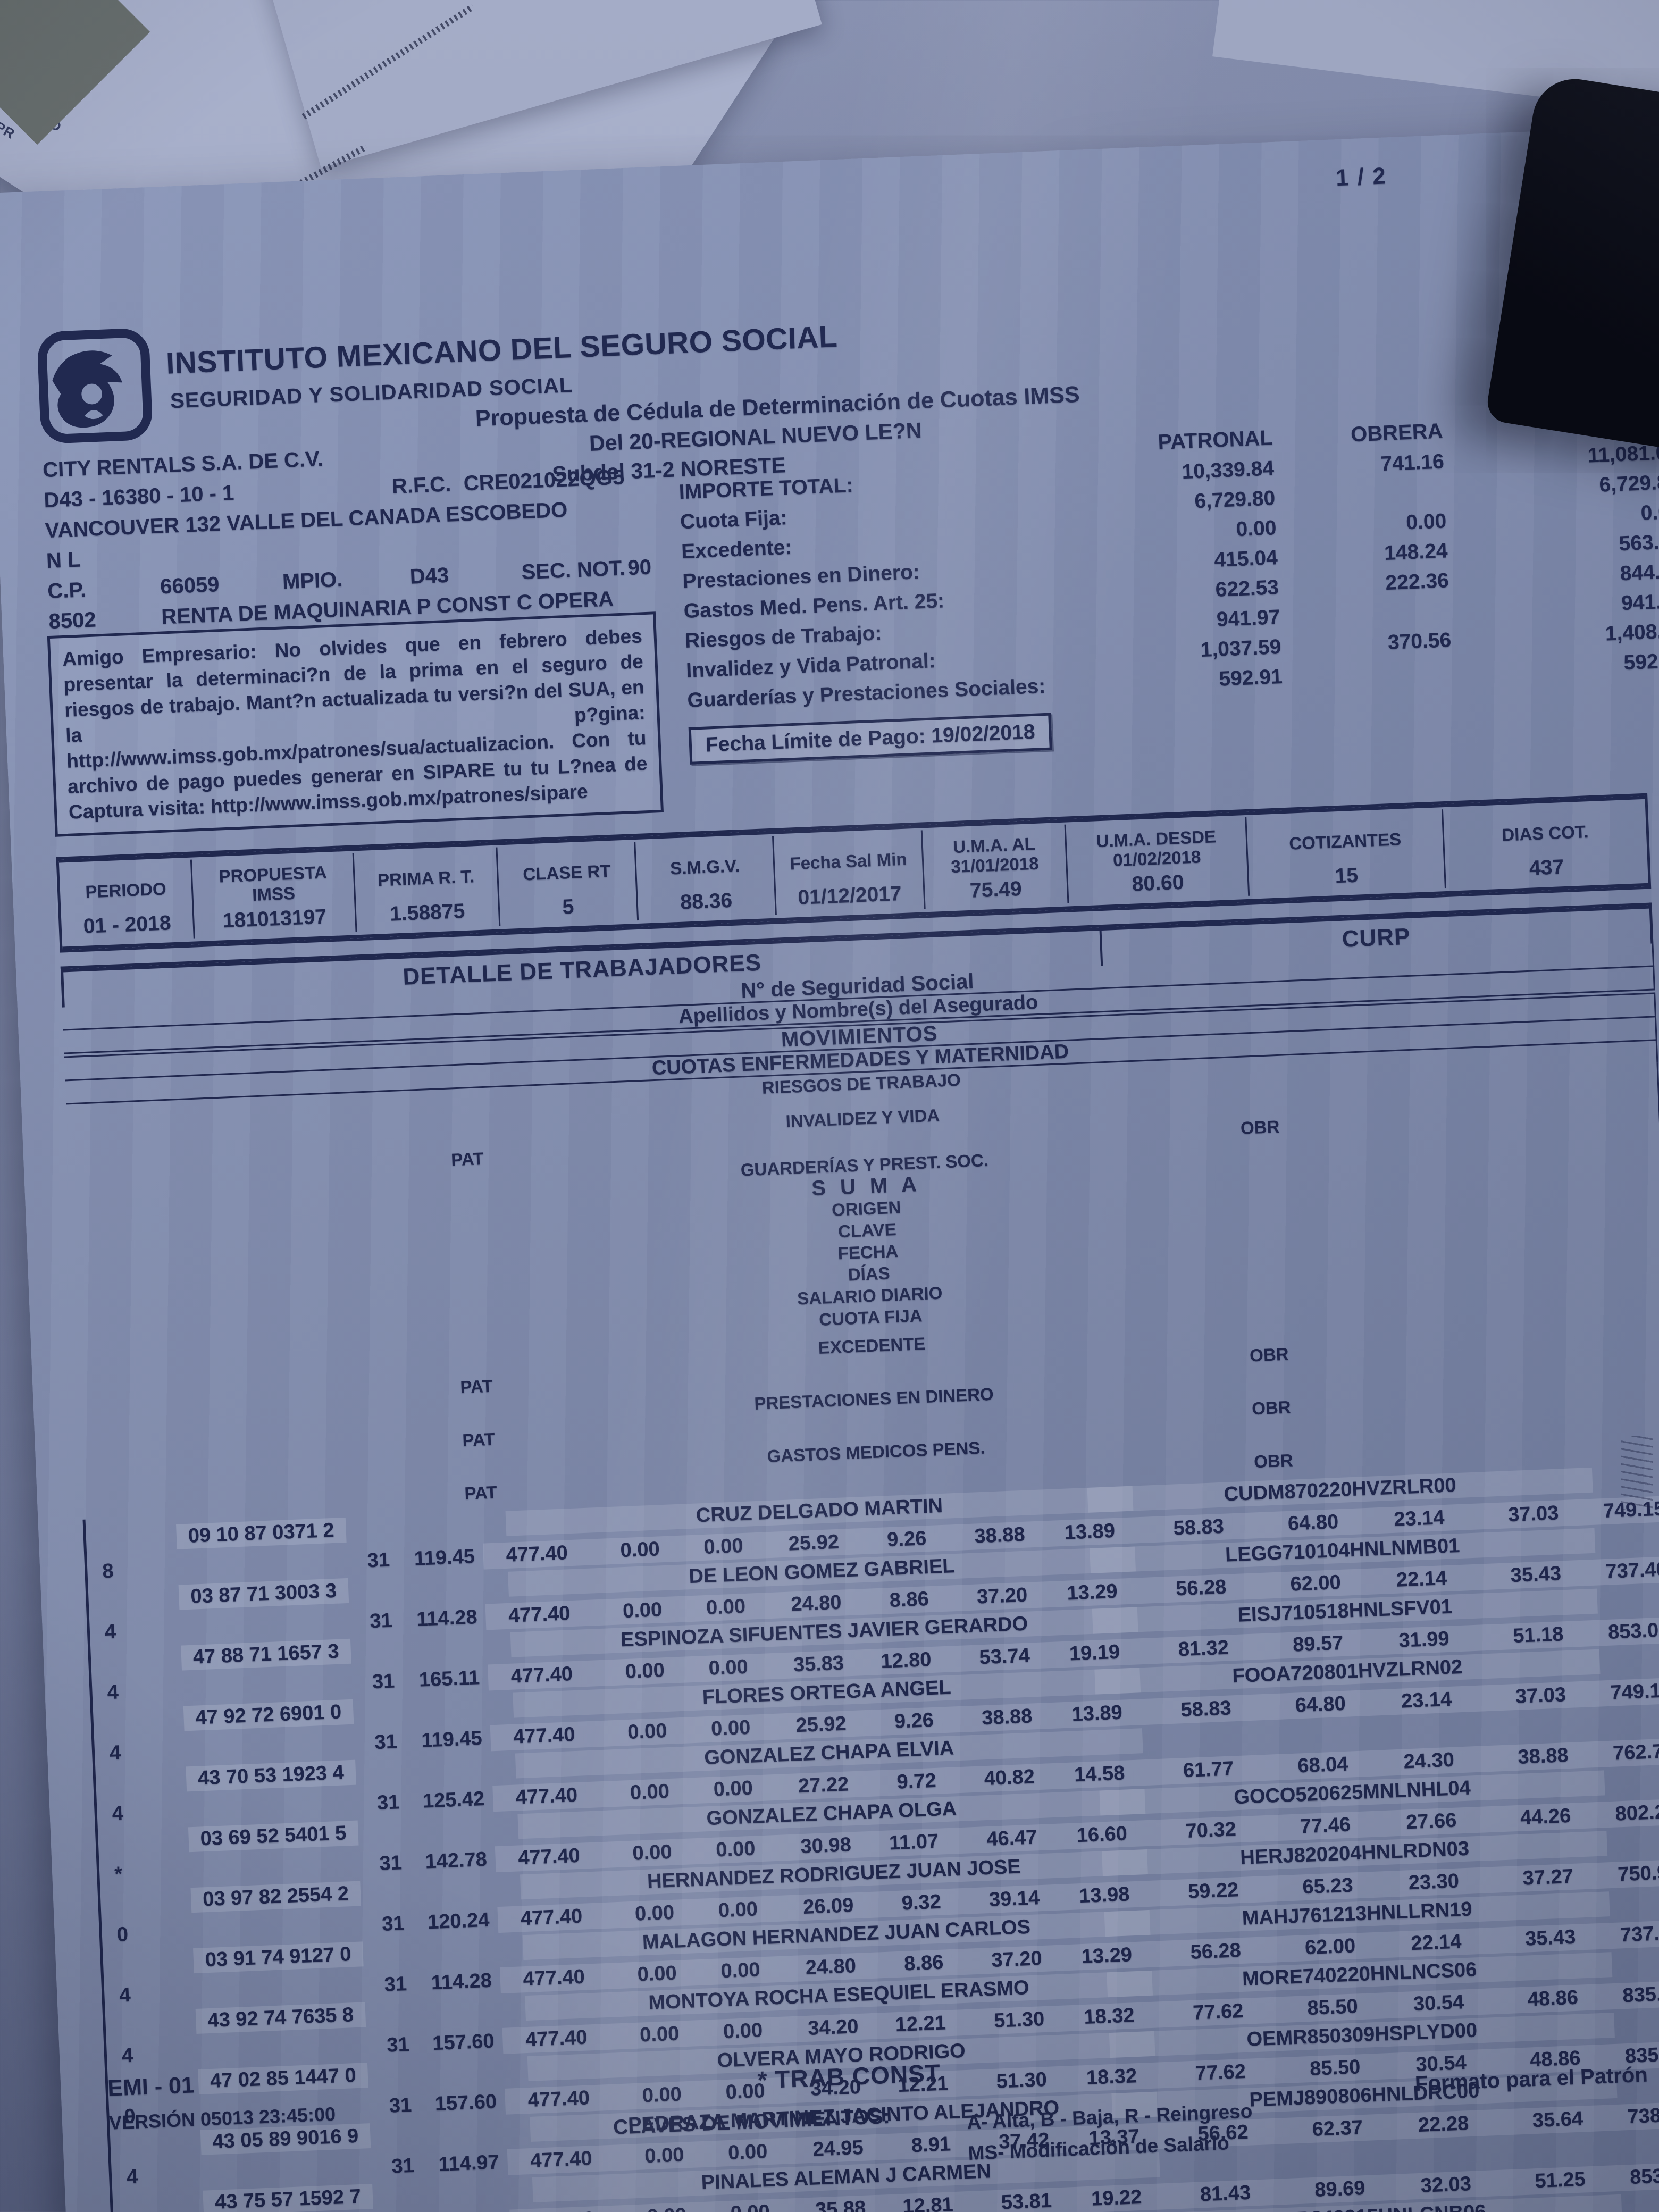  I want to click on mov-suma: 802.22, so click(1619, 1813).